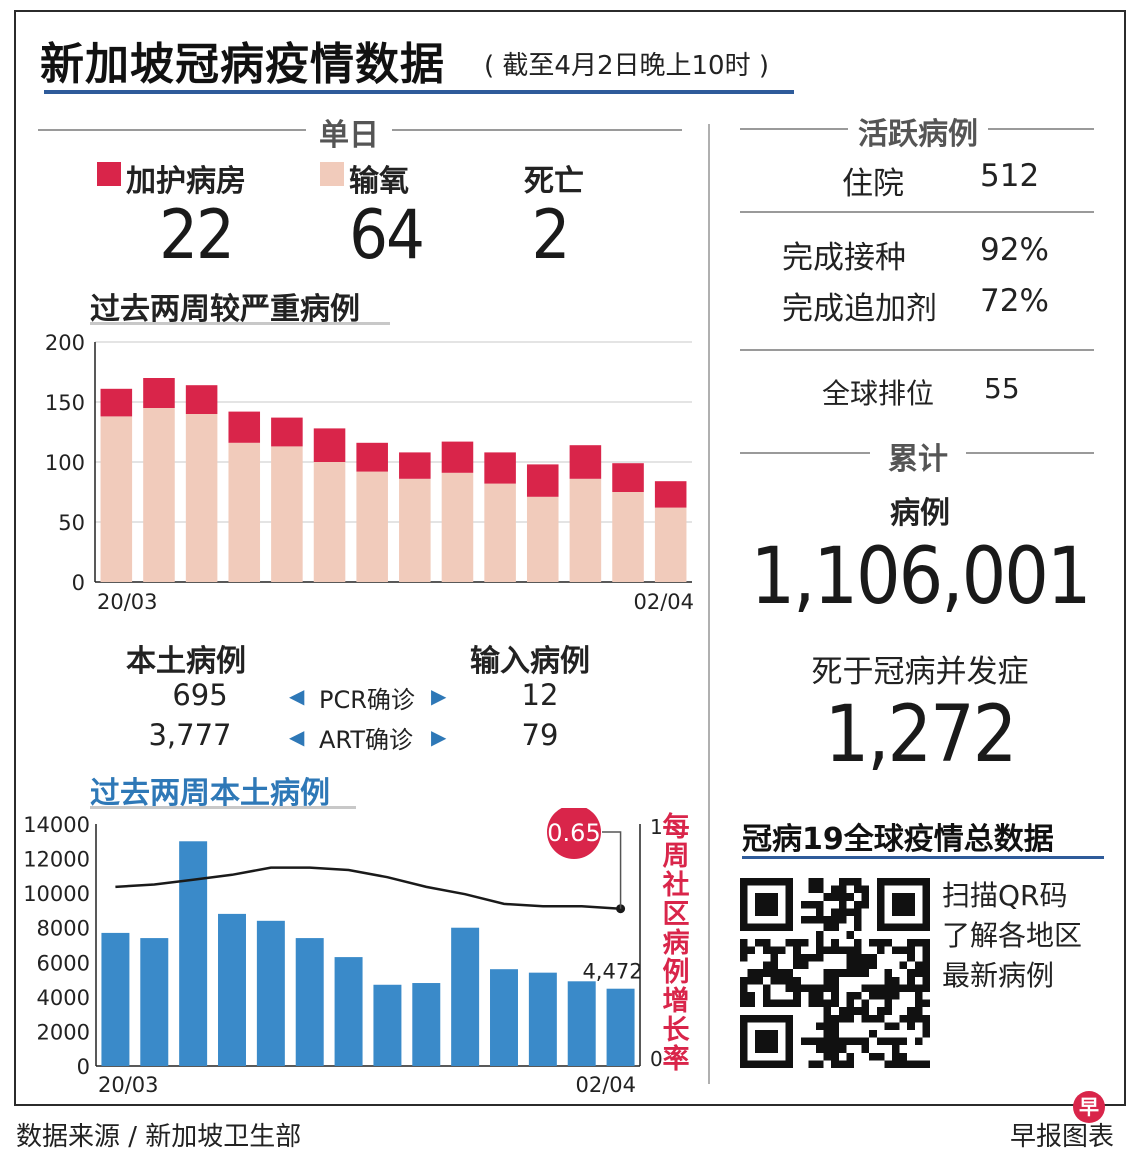  Describe the element at coordinates (878, 393) in the screenshot. I see `ranking-label: 全球排位` at that location.